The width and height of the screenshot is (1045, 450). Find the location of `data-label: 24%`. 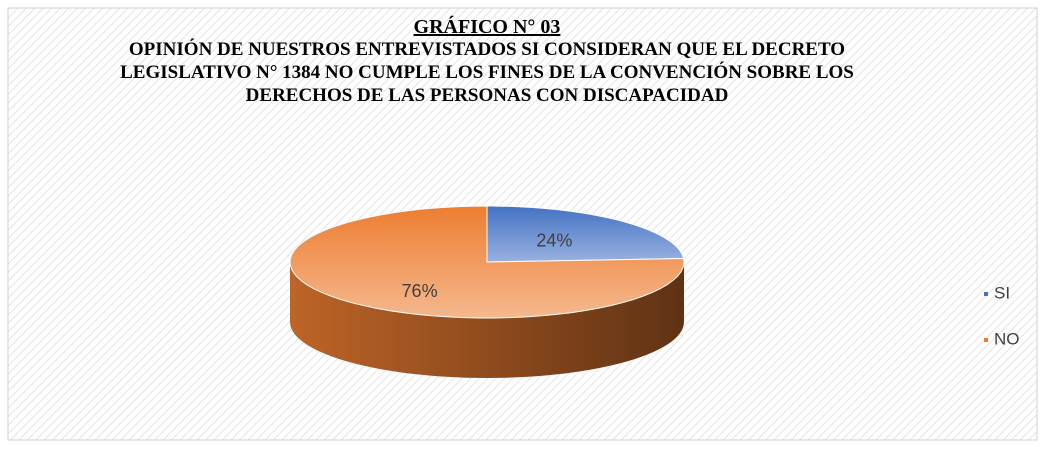

data-label: 24% is located at coordinates (554, 240).